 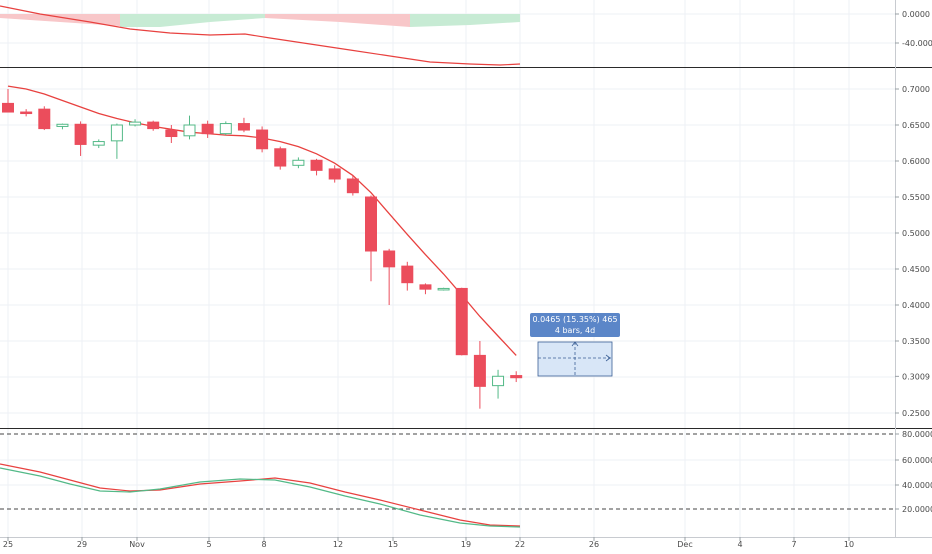 What do you see at coordinates (916, 125) in the screenshot?
I see `price-axis-label: 0.6500` at bounding box center [916, 125].